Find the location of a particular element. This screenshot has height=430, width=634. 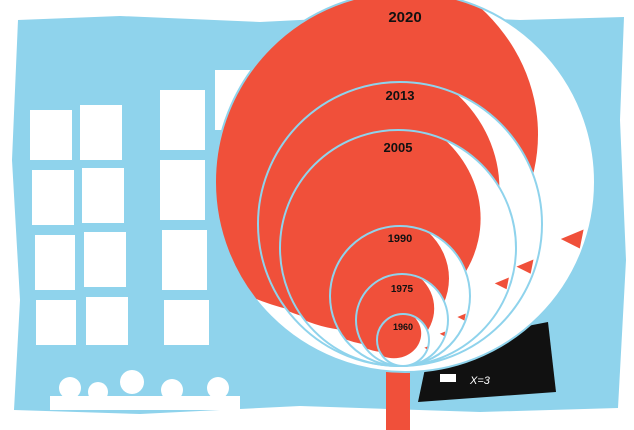

head is located at coordinates (403, 340).